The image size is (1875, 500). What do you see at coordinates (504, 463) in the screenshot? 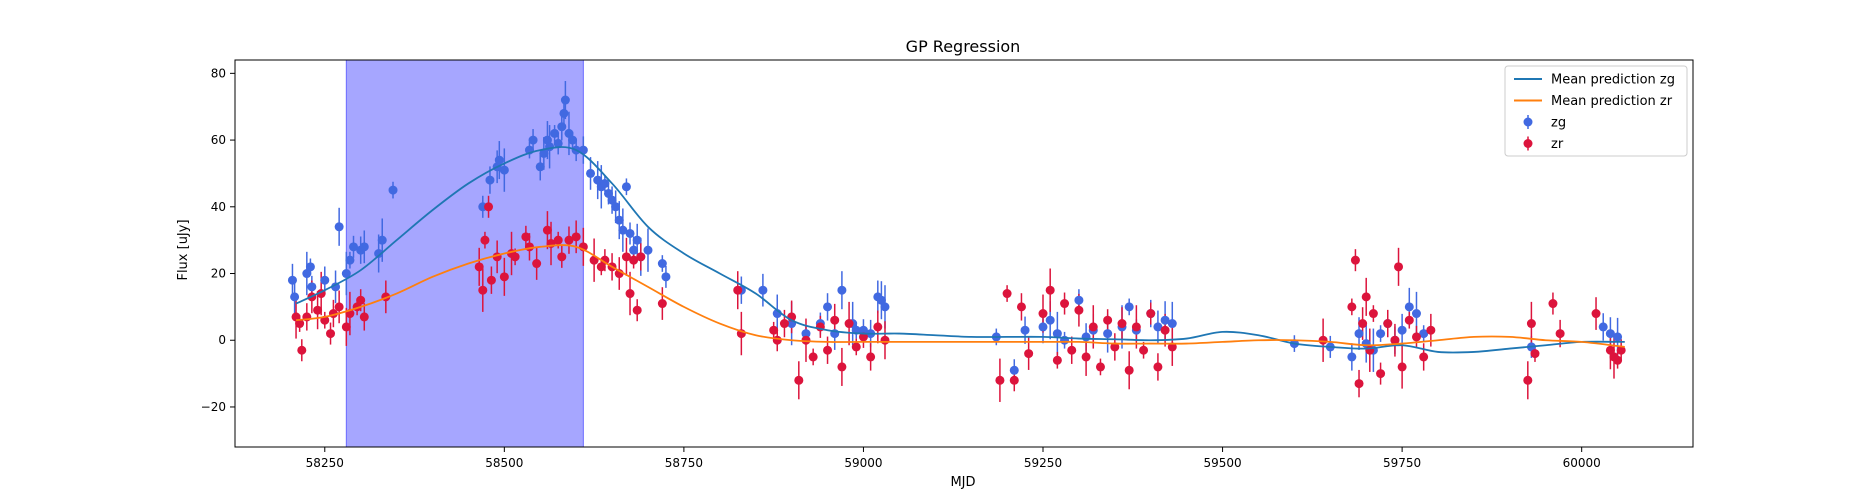
I see `x-tick-label: 58500` at bounding box center [504, 463].